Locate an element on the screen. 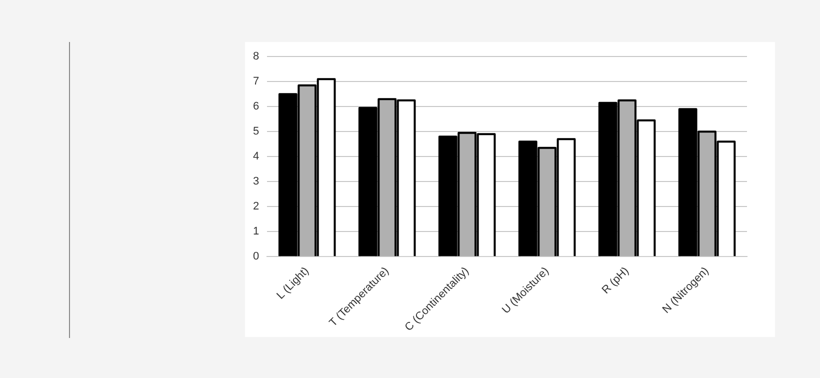 This screenshot has height=378, width=820. y-tick-label: 2 is located at coordinates (256, 206).